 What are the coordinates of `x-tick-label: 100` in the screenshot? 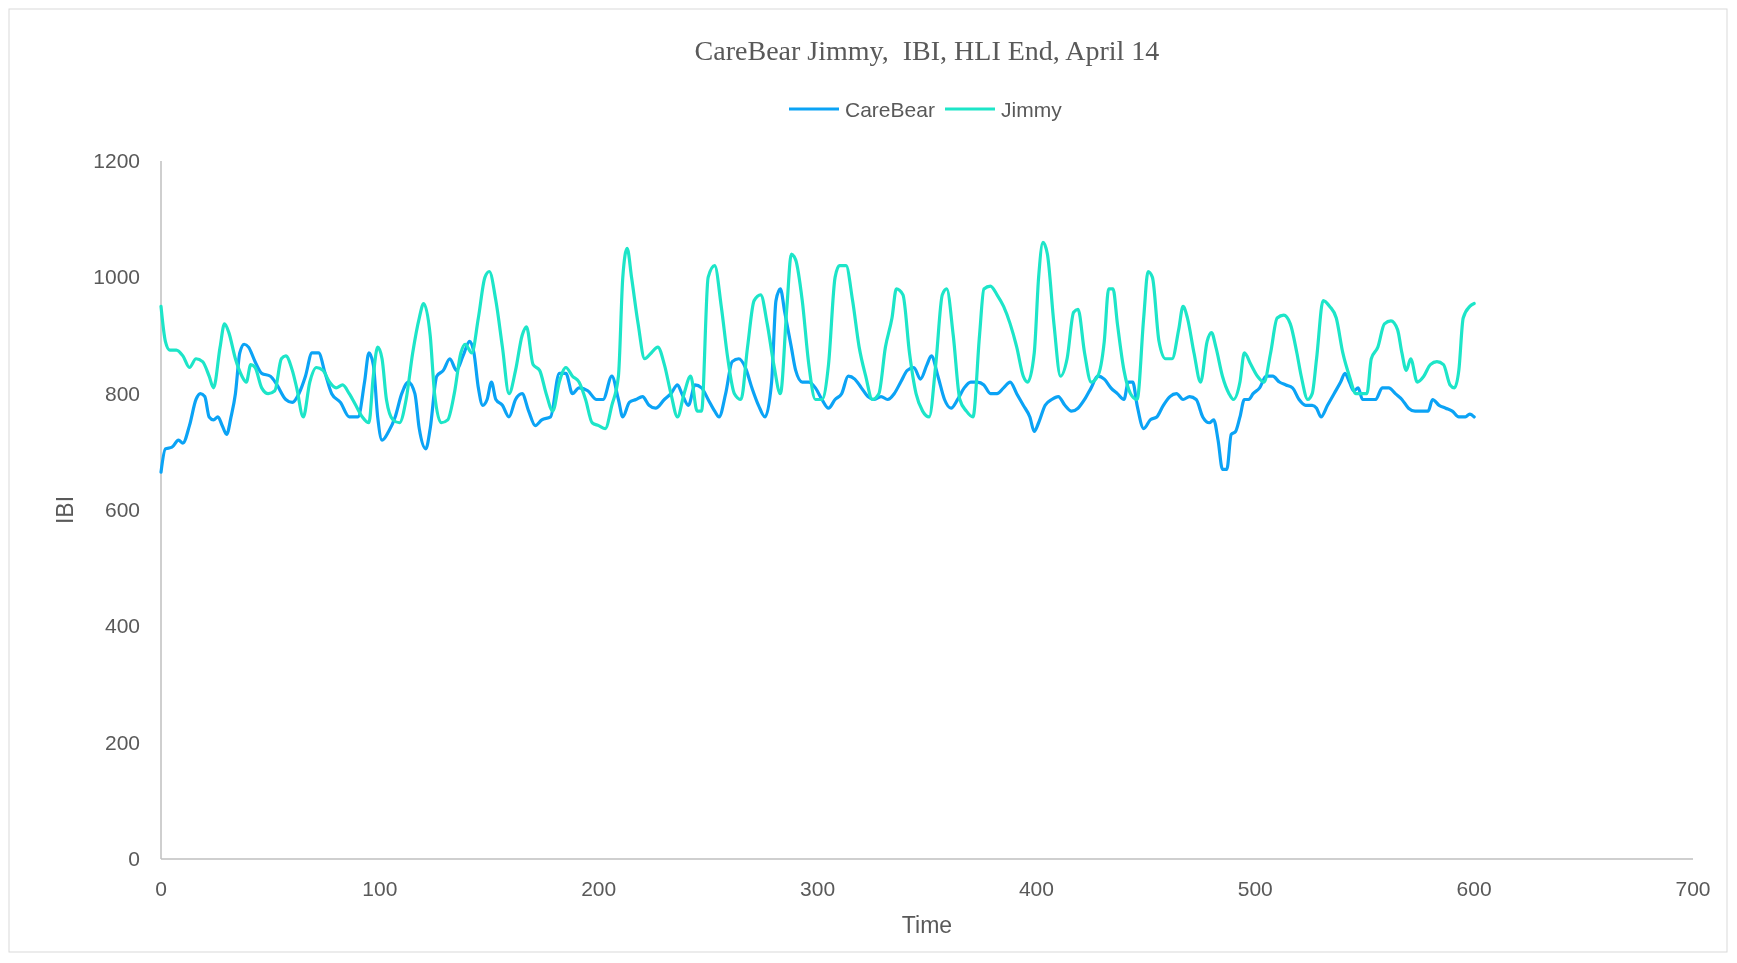 It's located at (380, 888).